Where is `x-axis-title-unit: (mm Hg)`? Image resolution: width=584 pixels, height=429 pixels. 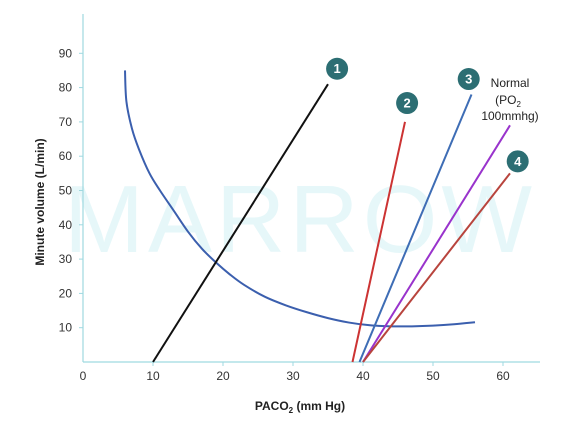 x-axis-title-unit: (mm Hg) is located at coordinates (319, 406).